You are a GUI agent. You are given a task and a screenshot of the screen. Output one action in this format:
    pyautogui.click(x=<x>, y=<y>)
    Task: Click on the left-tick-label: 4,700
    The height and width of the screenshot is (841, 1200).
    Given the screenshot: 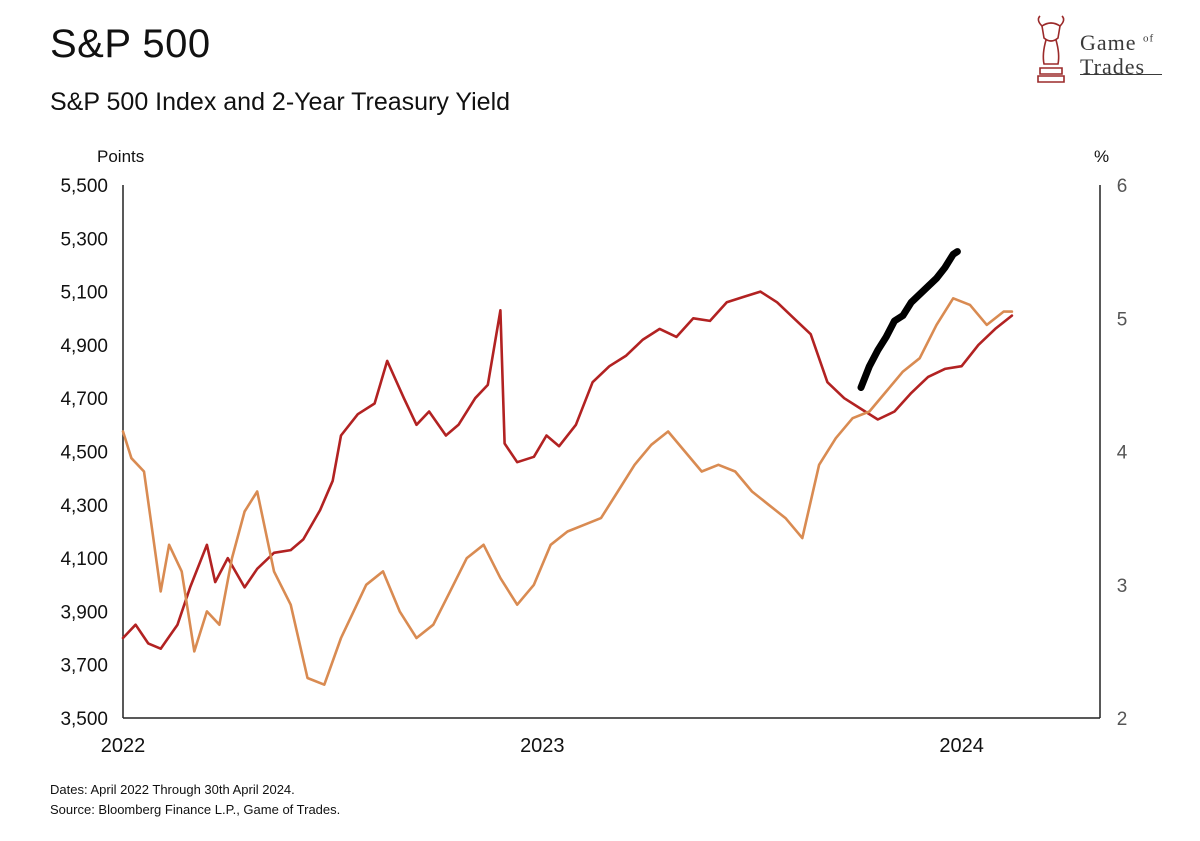 What is the action you would take?
    pyautogui.click(x=84, y=399)
    